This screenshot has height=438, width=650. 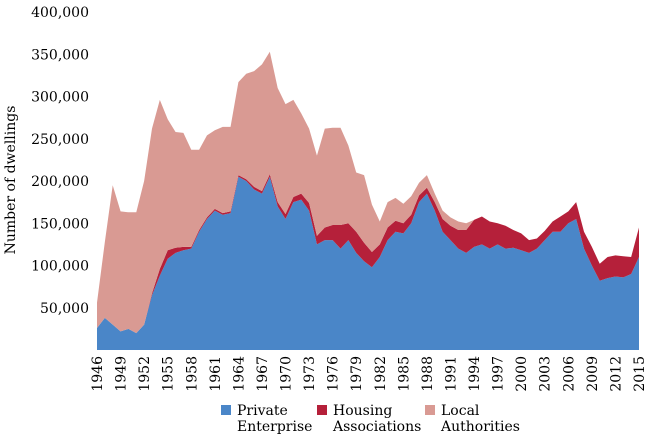 I want to click on x-tick-label: 1946, so click(x=98, y=374).